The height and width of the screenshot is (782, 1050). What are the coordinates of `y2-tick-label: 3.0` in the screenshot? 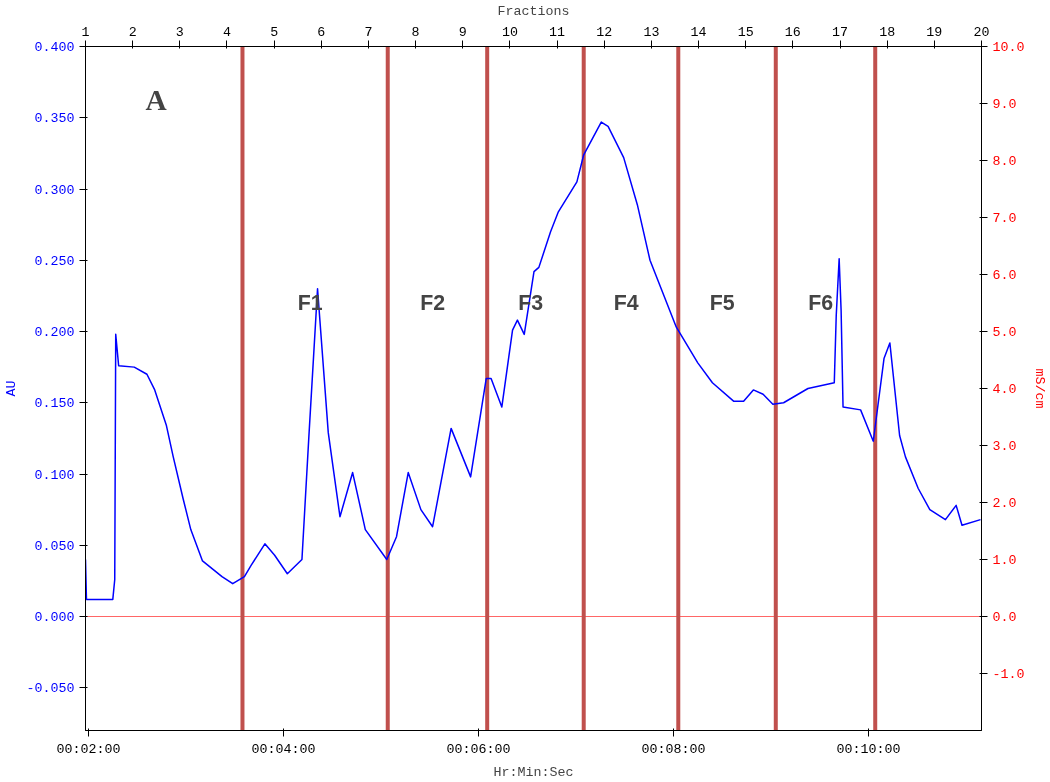 It's located at (1004, 446).